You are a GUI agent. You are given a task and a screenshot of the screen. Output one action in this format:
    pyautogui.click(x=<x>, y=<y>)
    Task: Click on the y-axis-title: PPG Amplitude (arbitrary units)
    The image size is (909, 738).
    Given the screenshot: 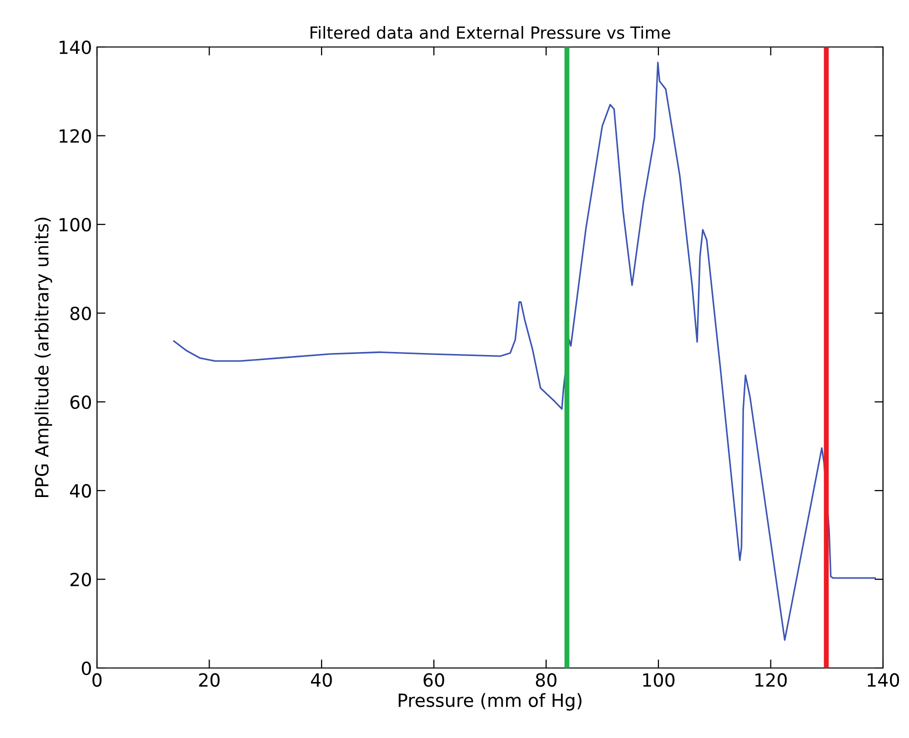 What is the action you would take?
    pyautogui.click(x=43, y=358)
    